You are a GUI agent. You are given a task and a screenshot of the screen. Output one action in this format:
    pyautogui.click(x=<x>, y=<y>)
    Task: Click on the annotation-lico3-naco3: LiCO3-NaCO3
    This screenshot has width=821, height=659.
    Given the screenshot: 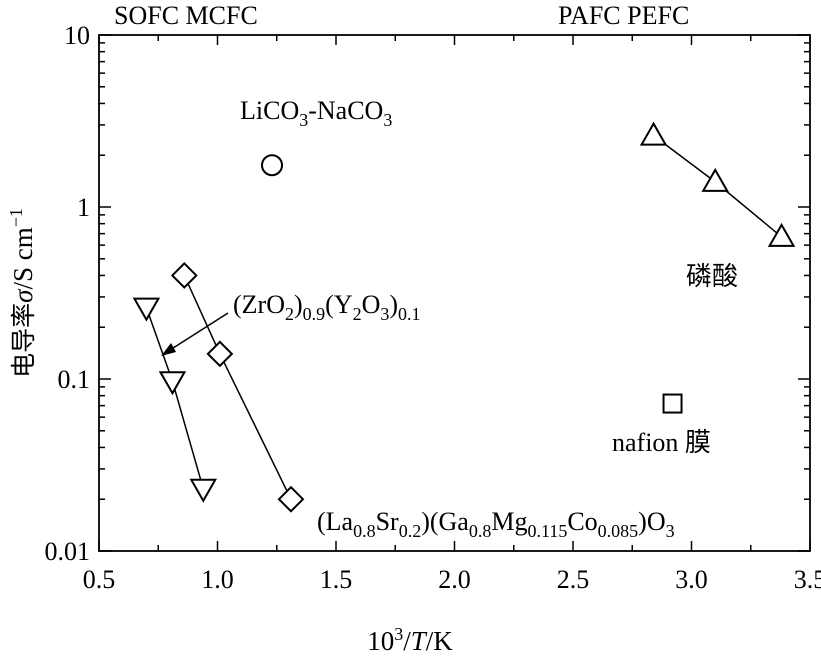 What is the action you would take?
    pyautogui.click(x=316, y=113)
    